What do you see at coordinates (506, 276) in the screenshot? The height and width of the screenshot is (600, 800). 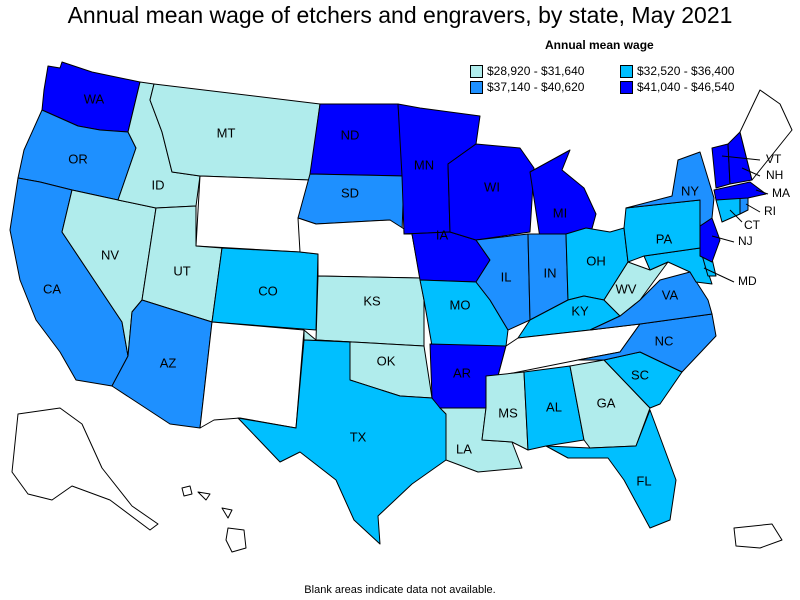 I see `state-label-il: IL` at bounding box center [506, 276].